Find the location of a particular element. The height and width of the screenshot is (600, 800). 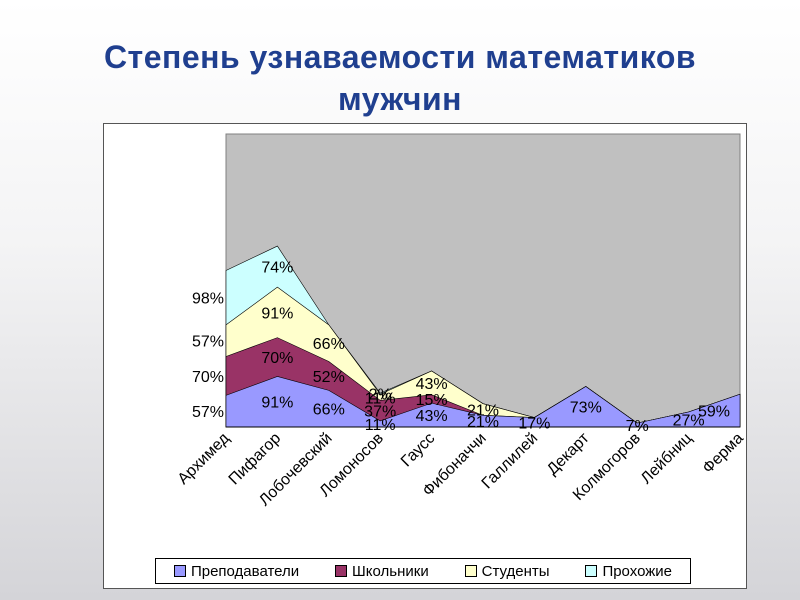

legend-item: Прохожие is located at coordinates (628, 571).